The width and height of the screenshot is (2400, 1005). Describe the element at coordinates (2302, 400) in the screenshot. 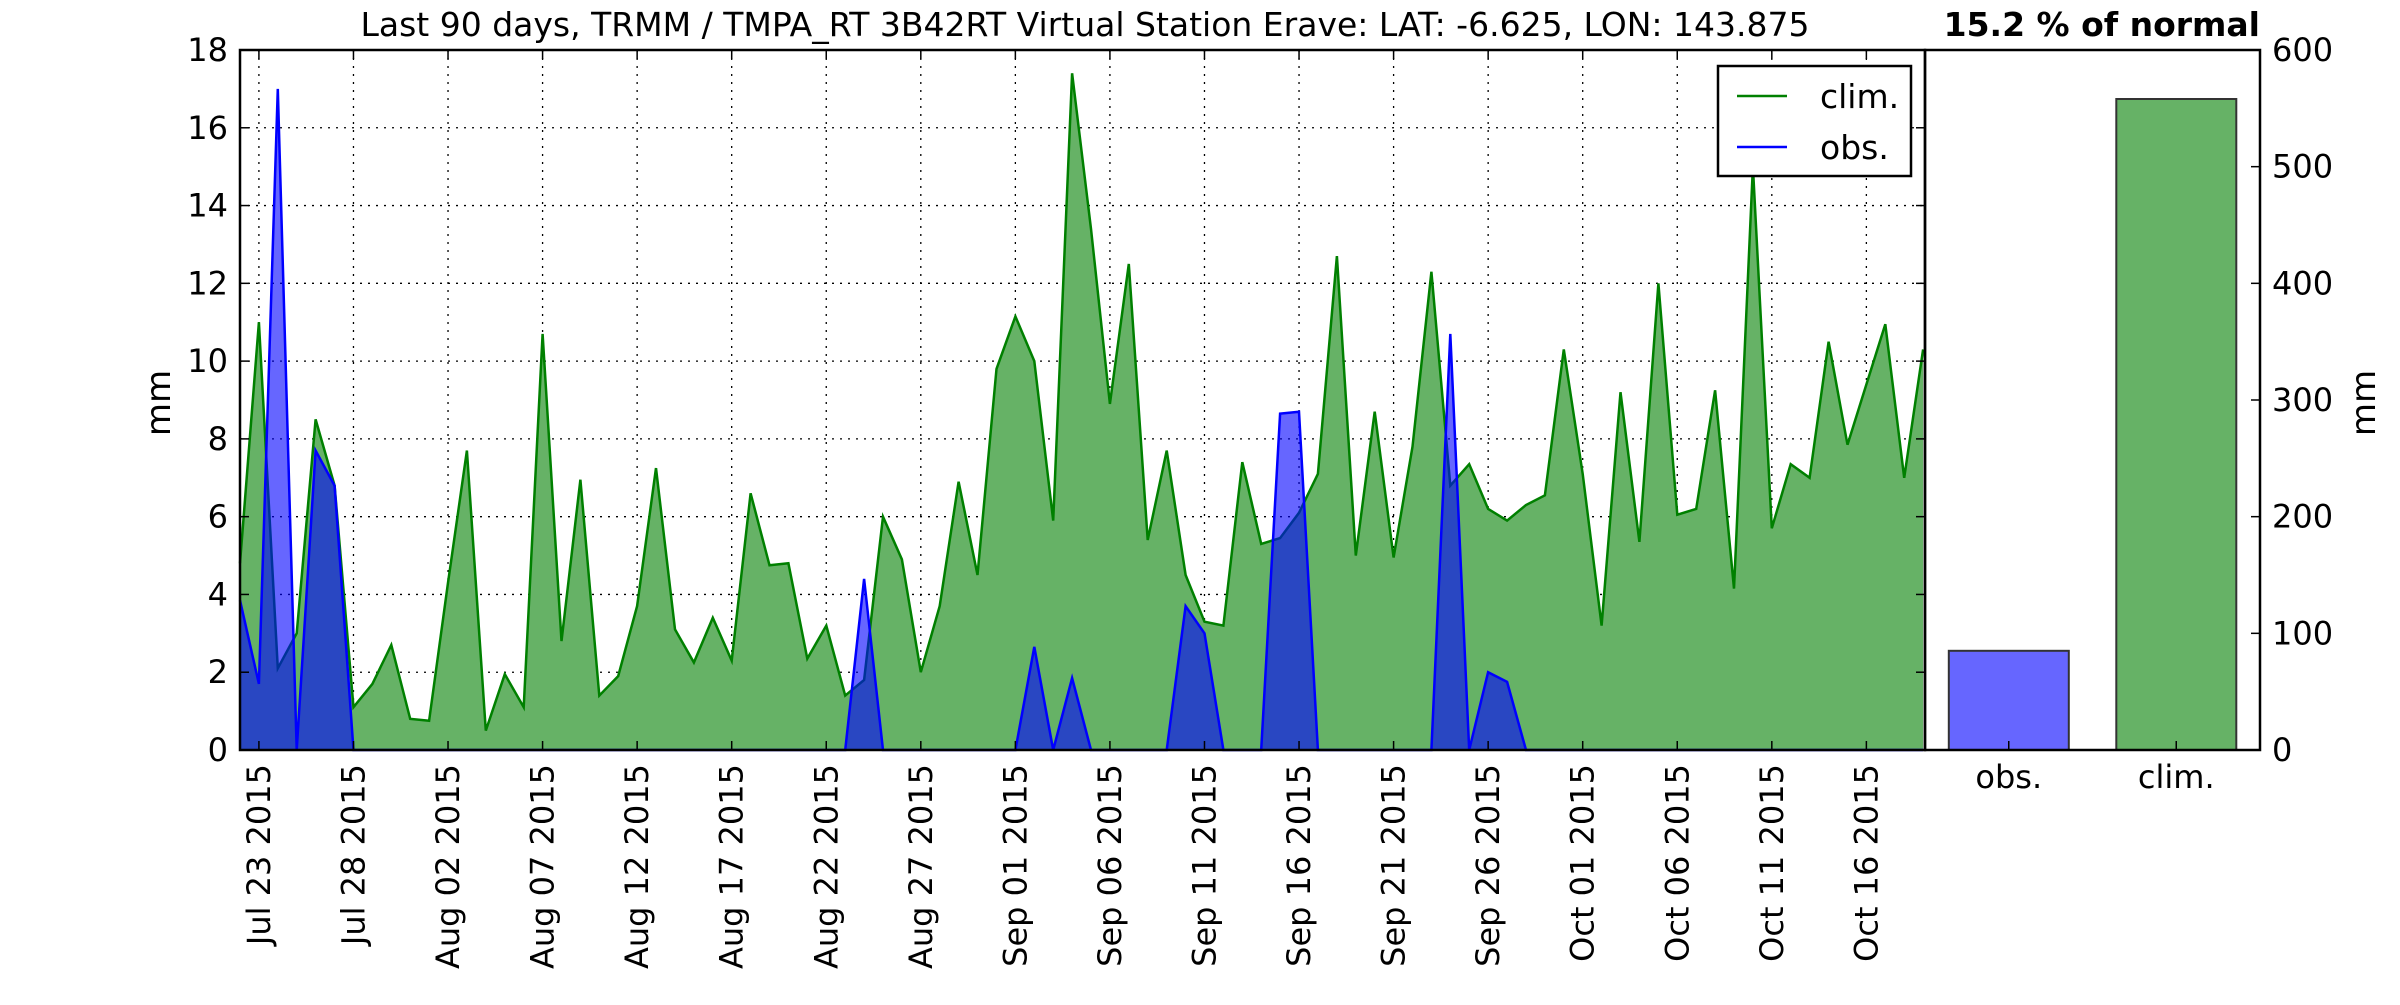

I see `bar-y-tick-label: 300` at that location.